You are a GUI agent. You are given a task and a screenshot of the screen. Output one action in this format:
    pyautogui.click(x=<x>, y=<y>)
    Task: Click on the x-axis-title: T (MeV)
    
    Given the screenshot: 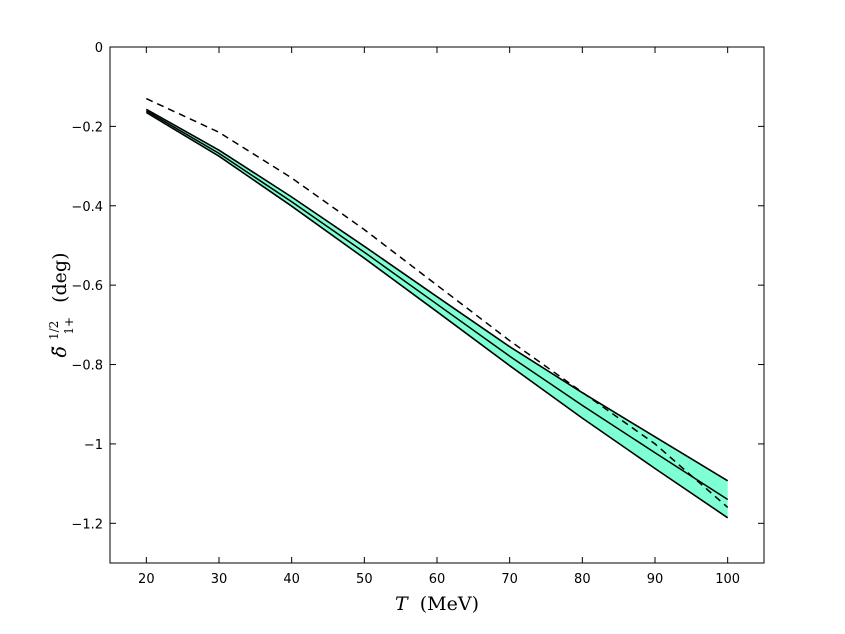 What is the action you would take?
    pyautogui.click(x=437, y=604)
    